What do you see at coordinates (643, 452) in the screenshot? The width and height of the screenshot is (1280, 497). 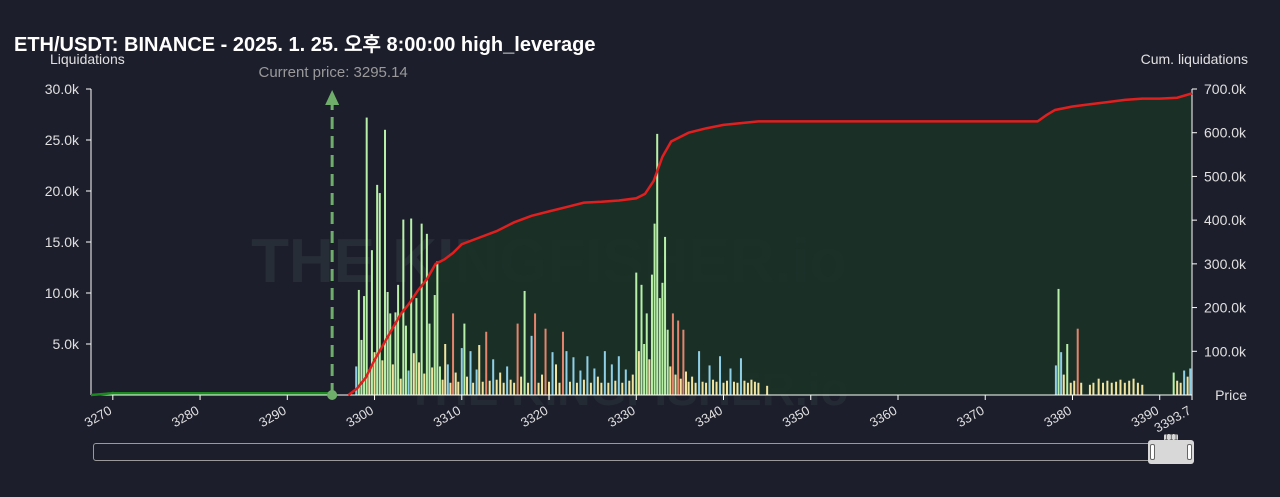 I see `range-scrollbar` at bounding box center [643, 452].